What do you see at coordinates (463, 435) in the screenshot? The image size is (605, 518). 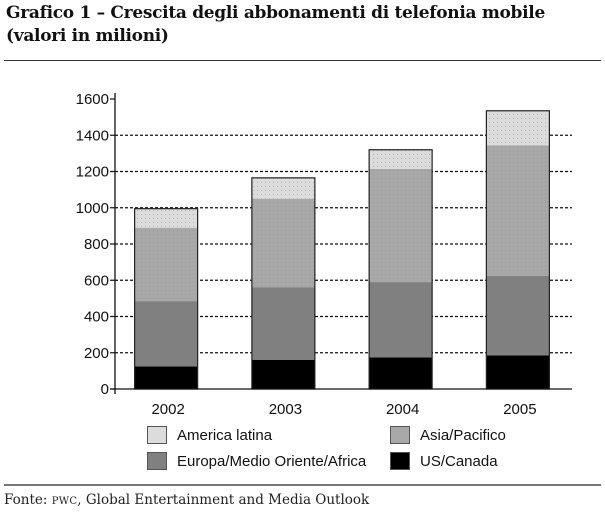 I see `legend-label: Asia/Pacifico` at bounding box center [463, 435].